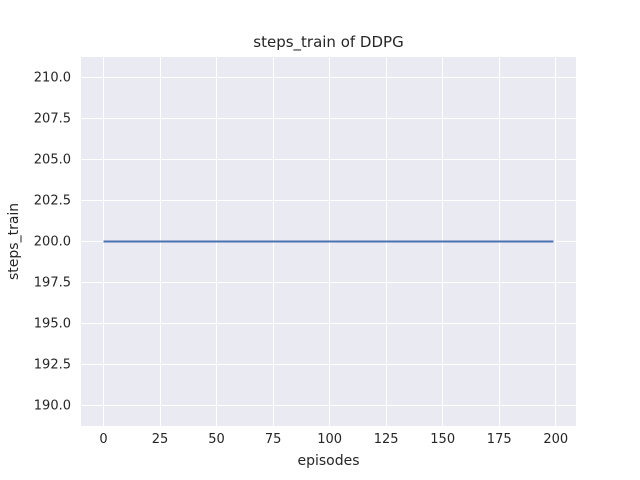 Image resolution: width=640 pixels, height=480 pixels. What do you see at coordinates (216, 439) in the screenshot?
I see `x-tick-label: 50` at bounding box center [216, 439].